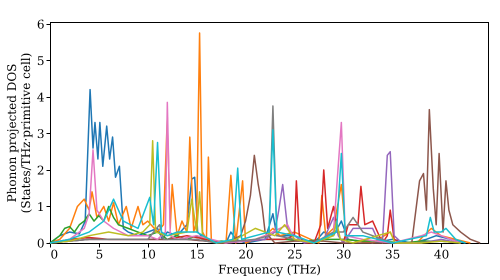  I want to click on x-tick-label: 30, so click(344, 255).